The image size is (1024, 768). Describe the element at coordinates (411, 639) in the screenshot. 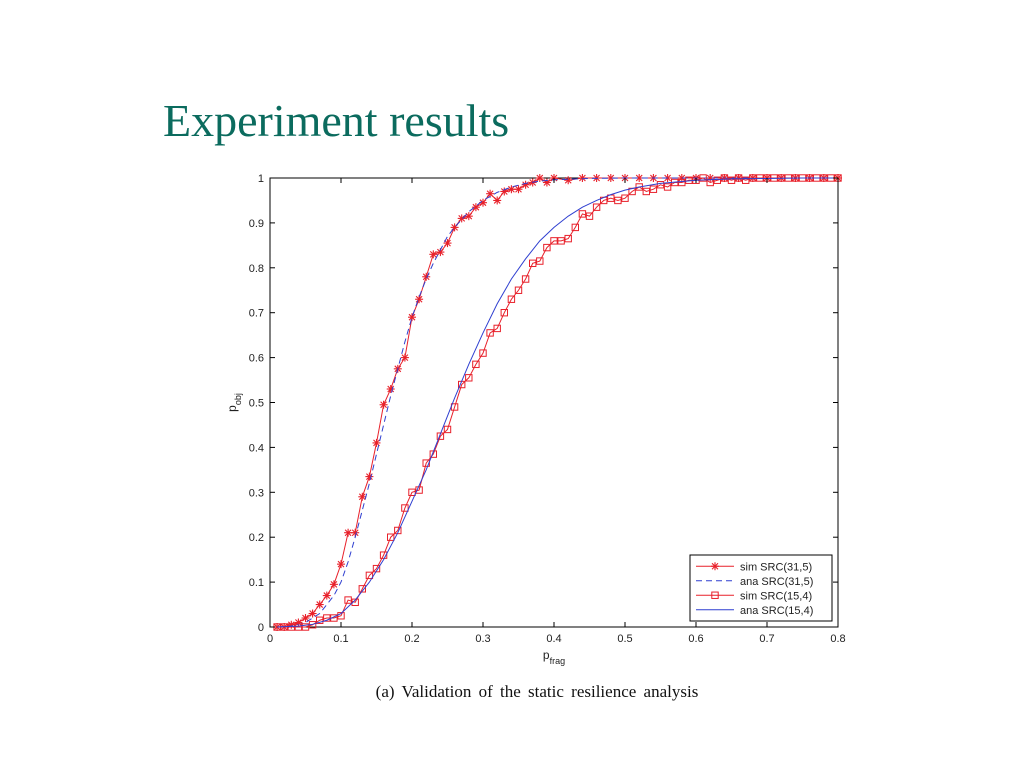

I see `x-tick-label: 0.2` at that location.